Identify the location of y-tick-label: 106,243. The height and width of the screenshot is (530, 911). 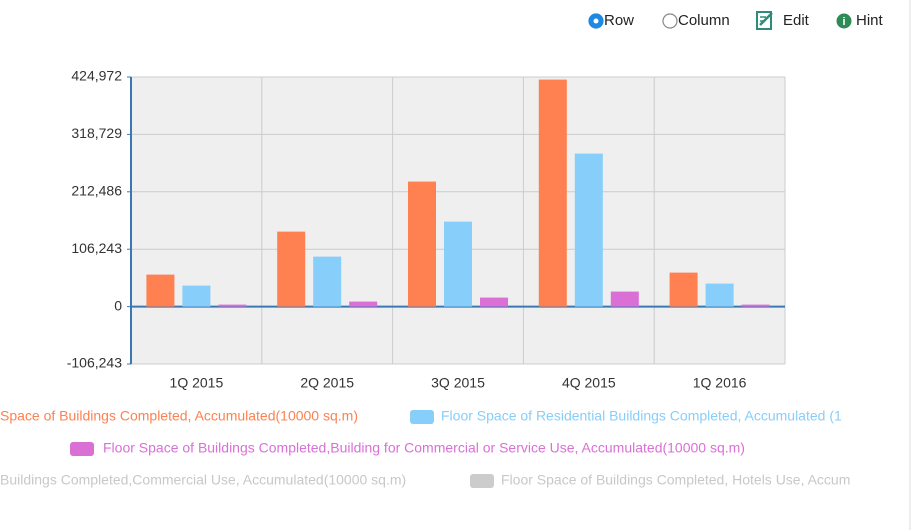
(96, 248).